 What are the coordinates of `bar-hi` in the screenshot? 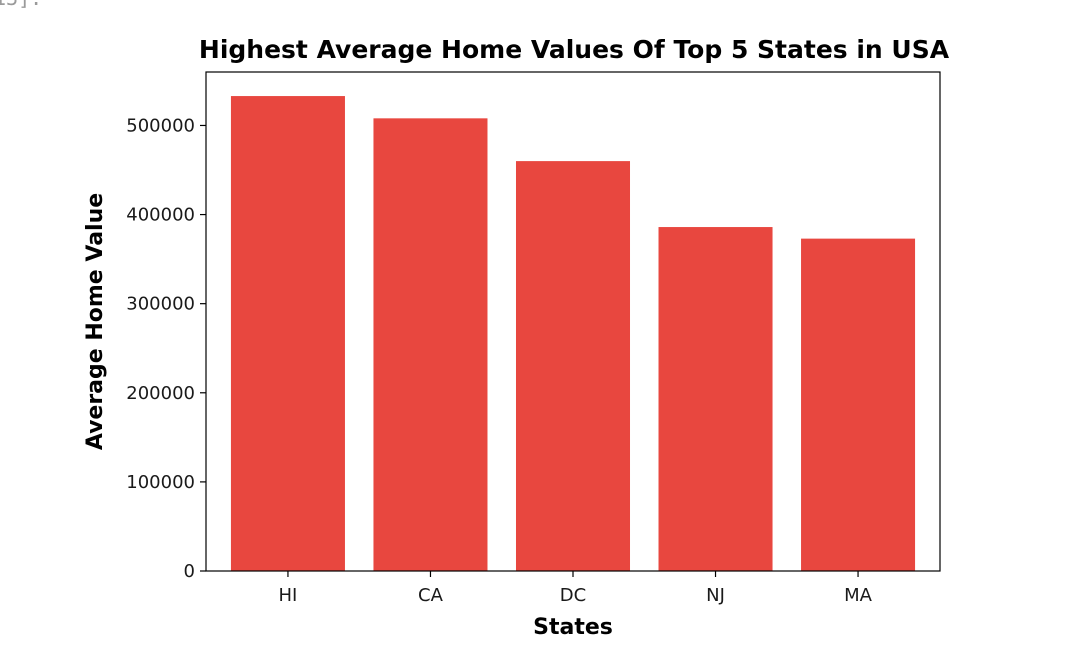 It's located at (287, 333).